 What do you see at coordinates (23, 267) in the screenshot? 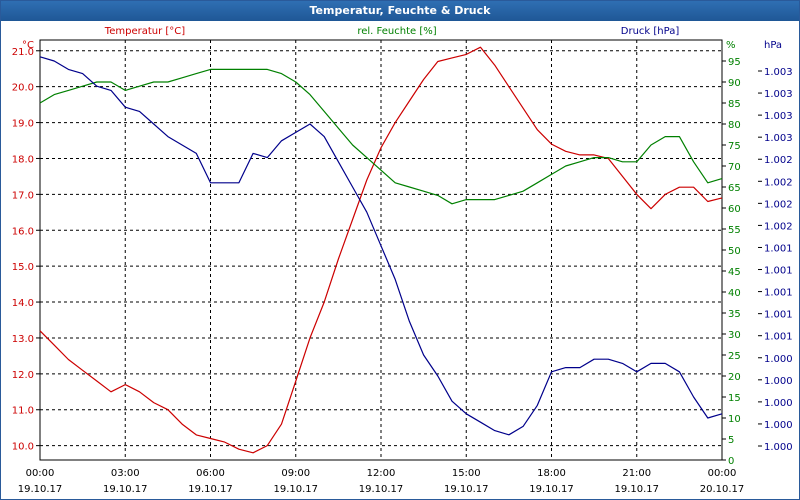
I see `y-left-tick-label: 15.0` at bounding box center [23, 267].